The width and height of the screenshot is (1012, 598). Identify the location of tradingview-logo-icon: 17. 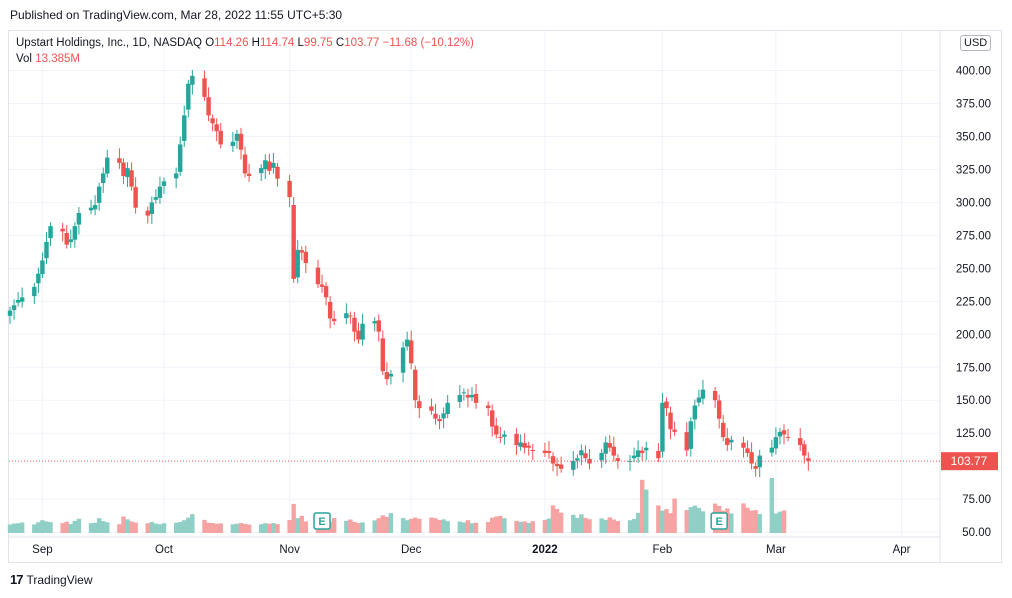
(17, 579).